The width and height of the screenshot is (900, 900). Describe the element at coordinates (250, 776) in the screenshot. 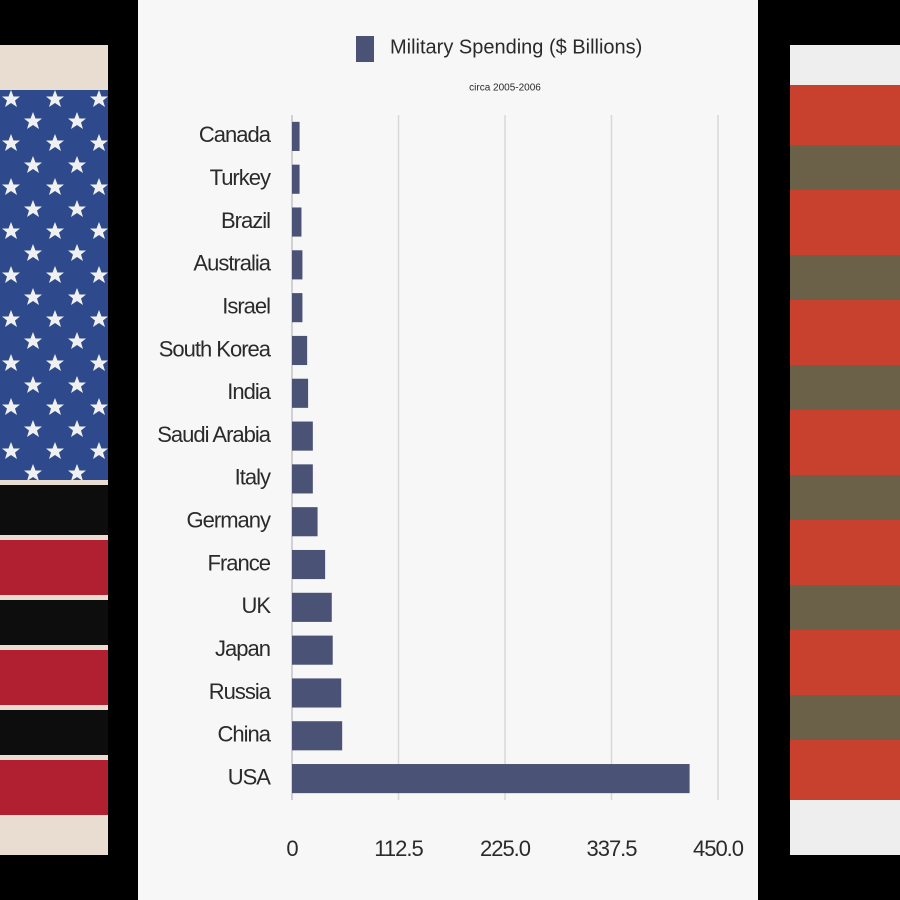

I see `y-tick-label: USA` at that location.